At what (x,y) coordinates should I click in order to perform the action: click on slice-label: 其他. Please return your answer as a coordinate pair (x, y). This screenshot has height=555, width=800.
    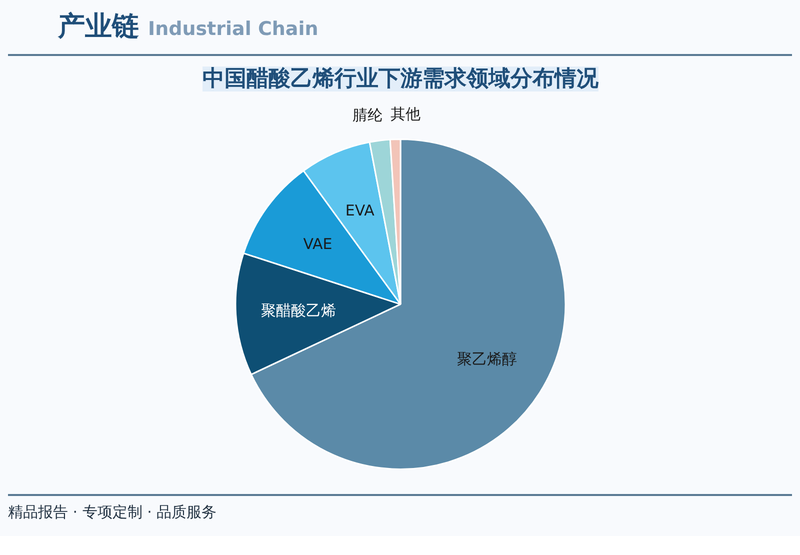
    Looking at the image, I should click on (405, 113).